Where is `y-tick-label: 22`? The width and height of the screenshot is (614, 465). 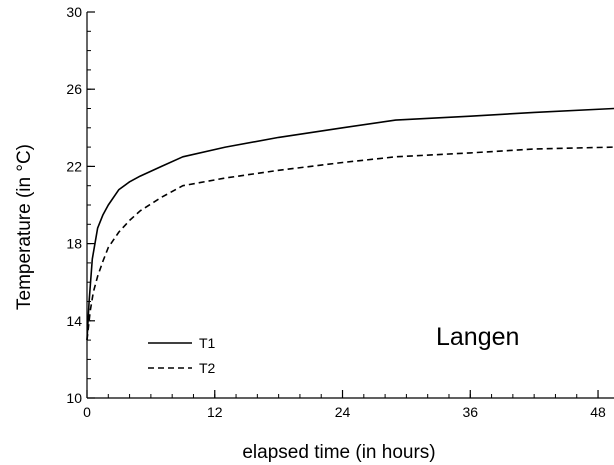 y-tick-label: 22 is located at coordinates (74, 166).